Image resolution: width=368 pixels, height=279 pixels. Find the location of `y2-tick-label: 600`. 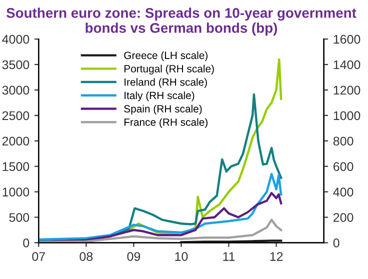

y2-tick-label: 600 is located at coordinates (344, 167).